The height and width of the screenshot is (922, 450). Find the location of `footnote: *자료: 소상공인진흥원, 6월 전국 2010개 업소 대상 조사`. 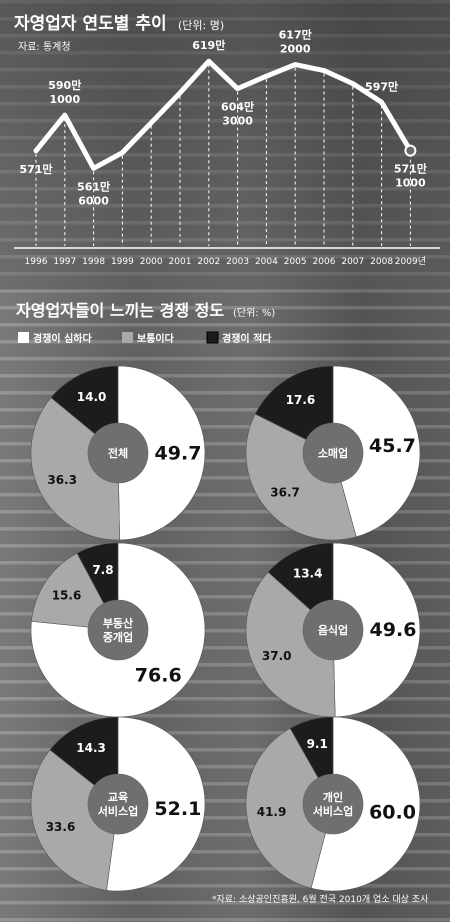

footnote: *자료: 소상공인진흥원, 6월 전국 2010개 업소 대상 조사 is located at coordinates (320, 899).